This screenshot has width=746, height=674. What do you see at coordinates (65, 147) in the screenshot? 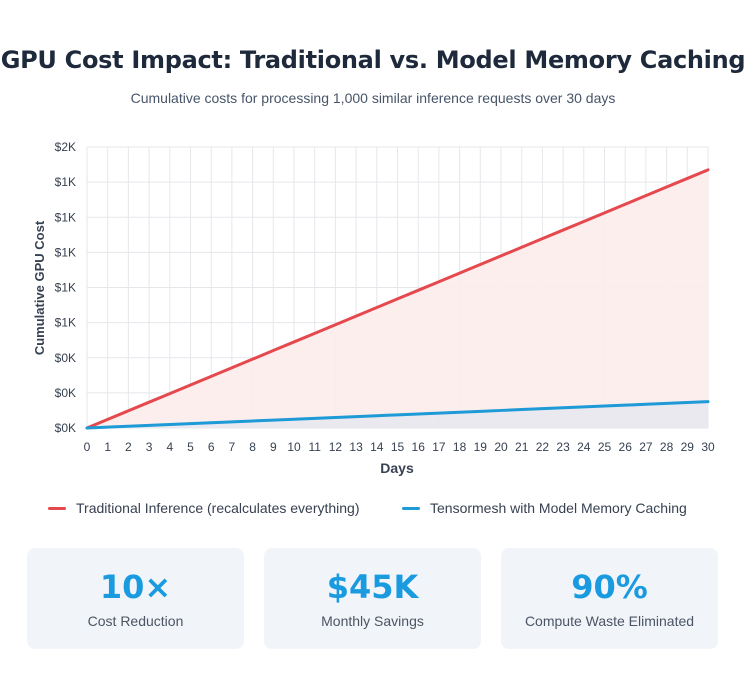
I see `y-tick-label: $2K` at bounding box center [65, 147].